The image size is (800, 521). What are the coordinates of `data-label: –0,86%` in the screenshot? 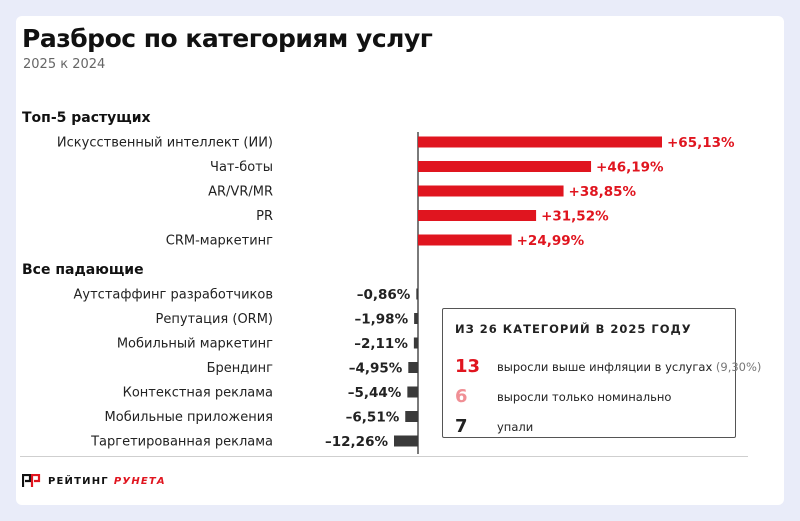 It's located at (384, 295).